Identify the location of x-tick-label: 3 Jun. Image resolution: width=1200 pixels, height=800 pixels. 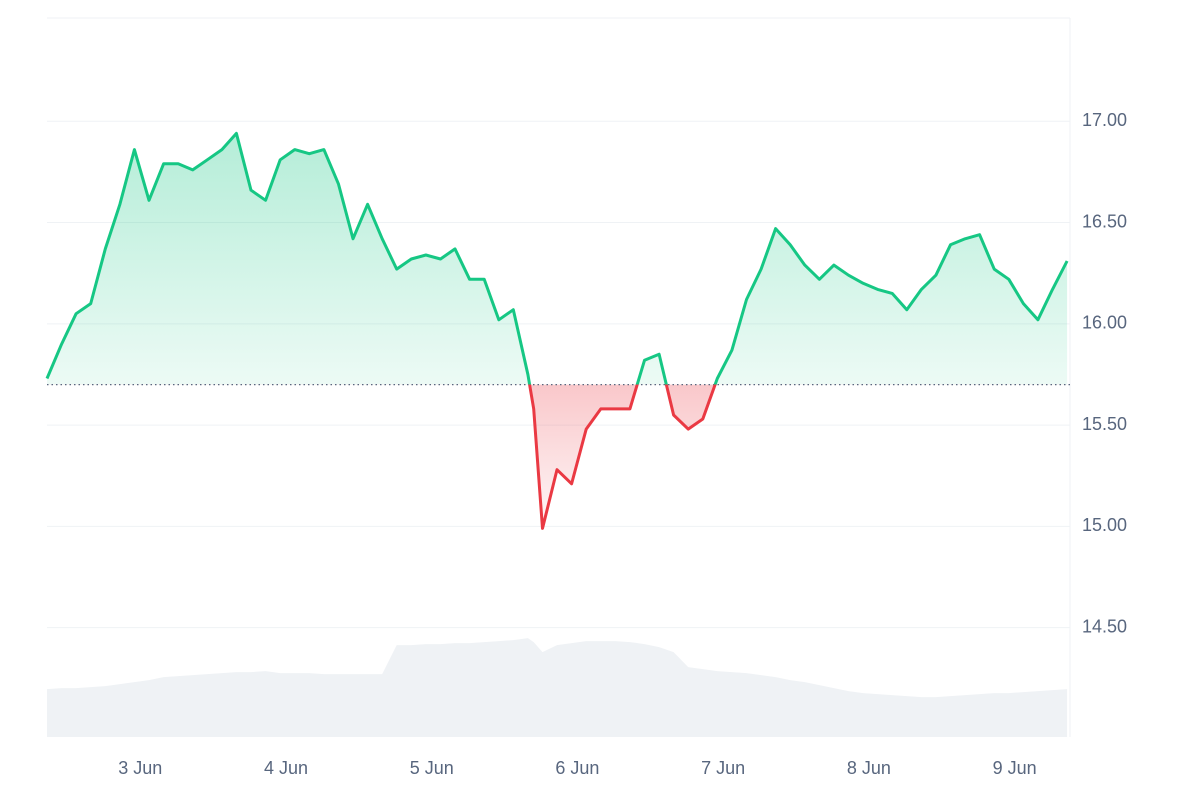
(140, 768).